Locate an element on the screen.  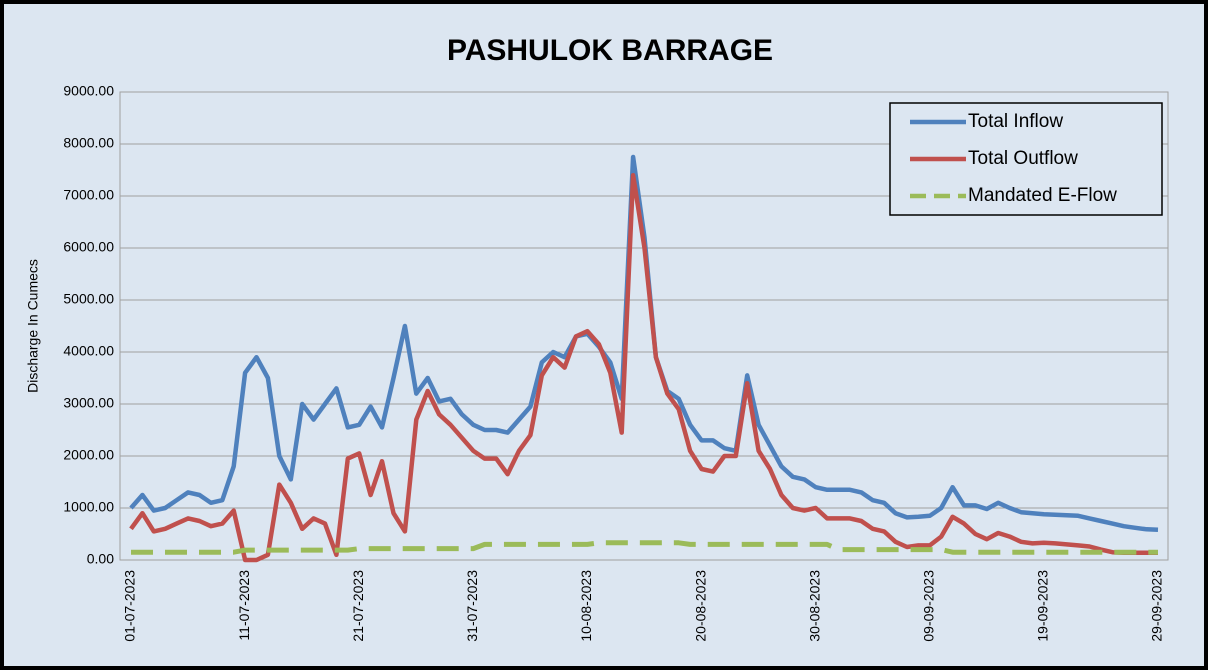
legend-label: Mandated E-Flow is located at coordinates (1042, 195).